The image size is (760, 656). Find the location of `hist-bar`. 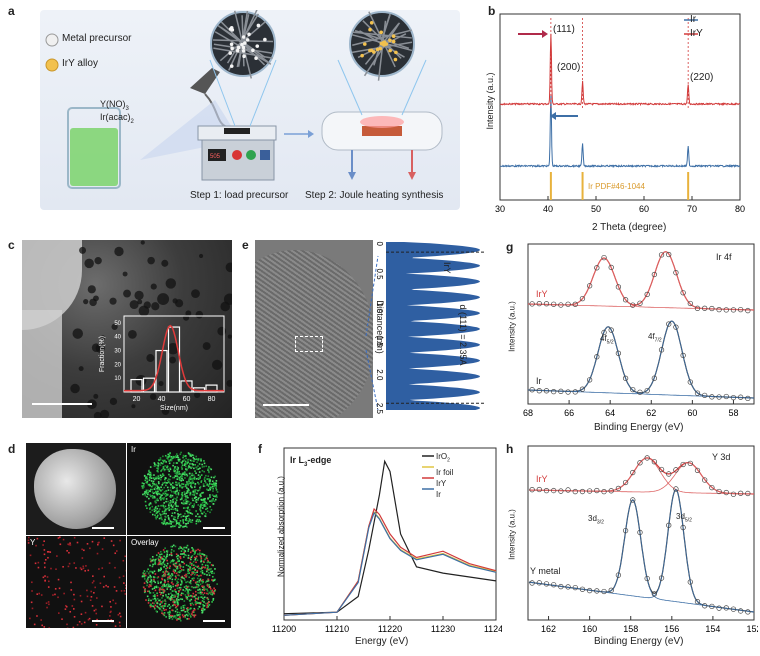

hist-bar is located at coordinates (211, 388).